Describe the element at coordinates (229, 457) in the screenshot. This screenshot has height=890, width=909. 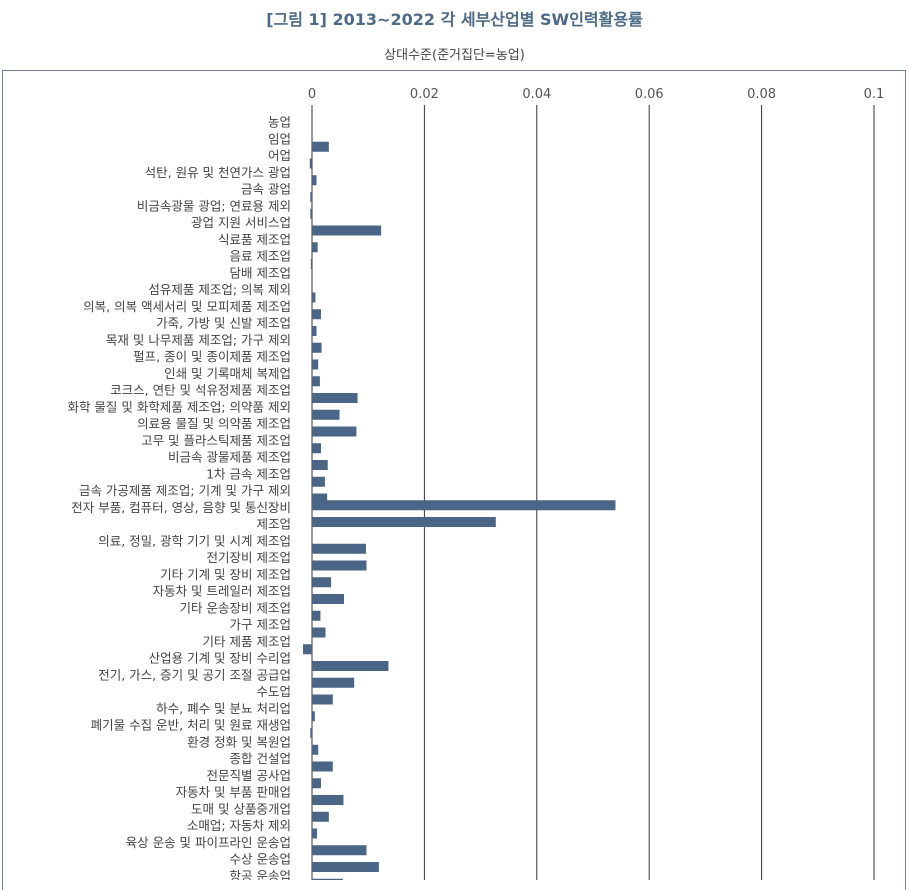
I see `category-label: 비금속 광물제품 제조업` at that location.